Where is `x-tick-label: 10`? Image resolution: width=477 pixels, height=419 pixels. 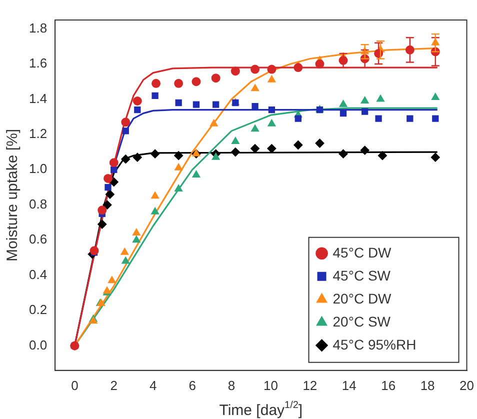 x-tick-label: 10 is located at coordinates (270, 385).